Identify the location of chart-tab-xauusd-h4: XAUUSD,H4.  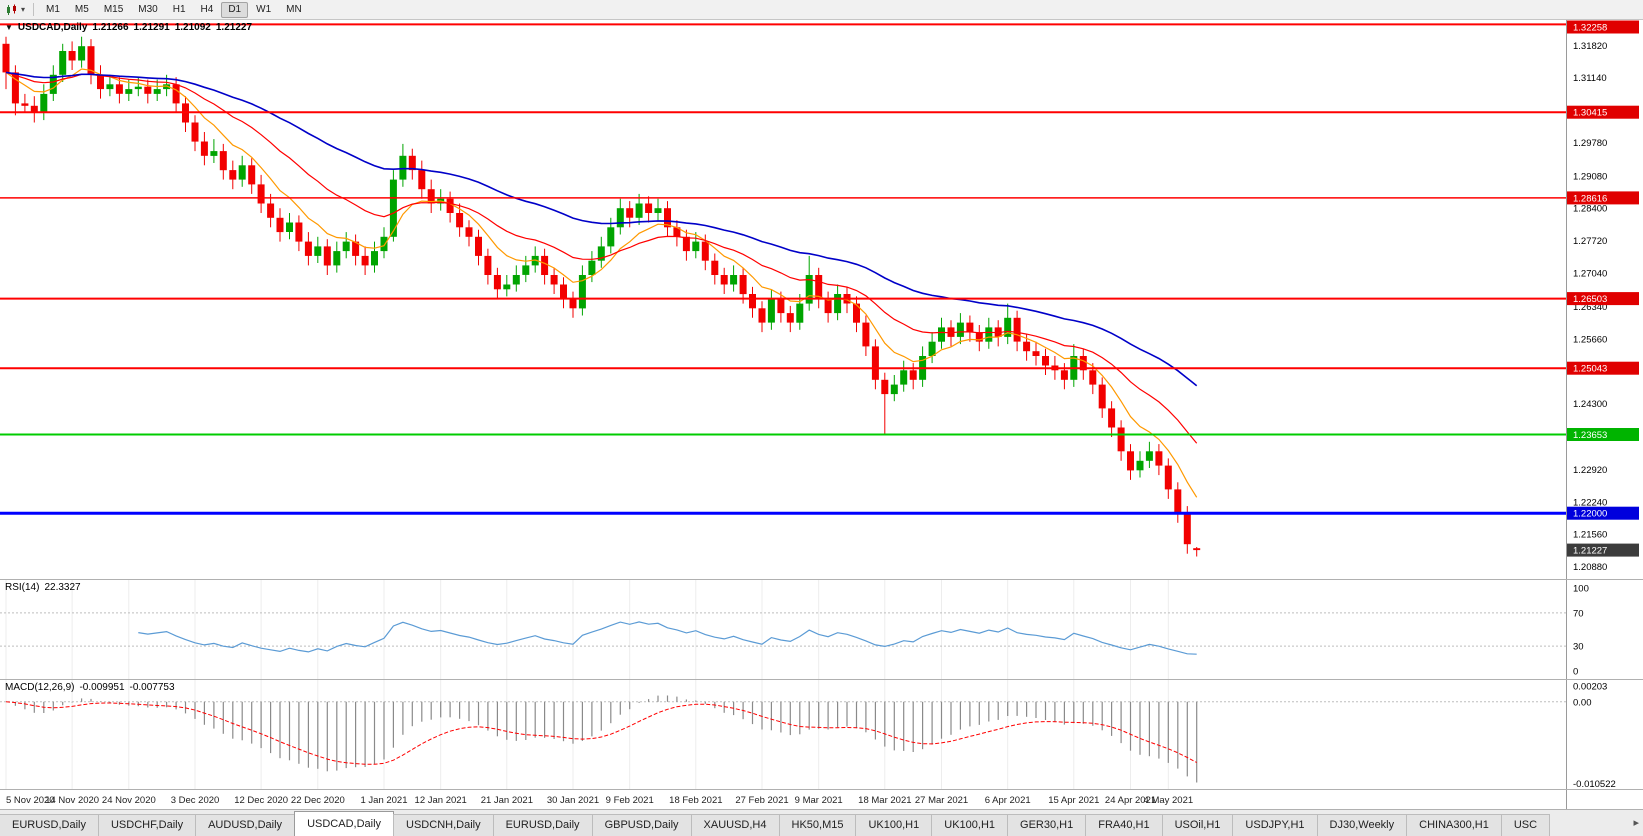
(735, 825).